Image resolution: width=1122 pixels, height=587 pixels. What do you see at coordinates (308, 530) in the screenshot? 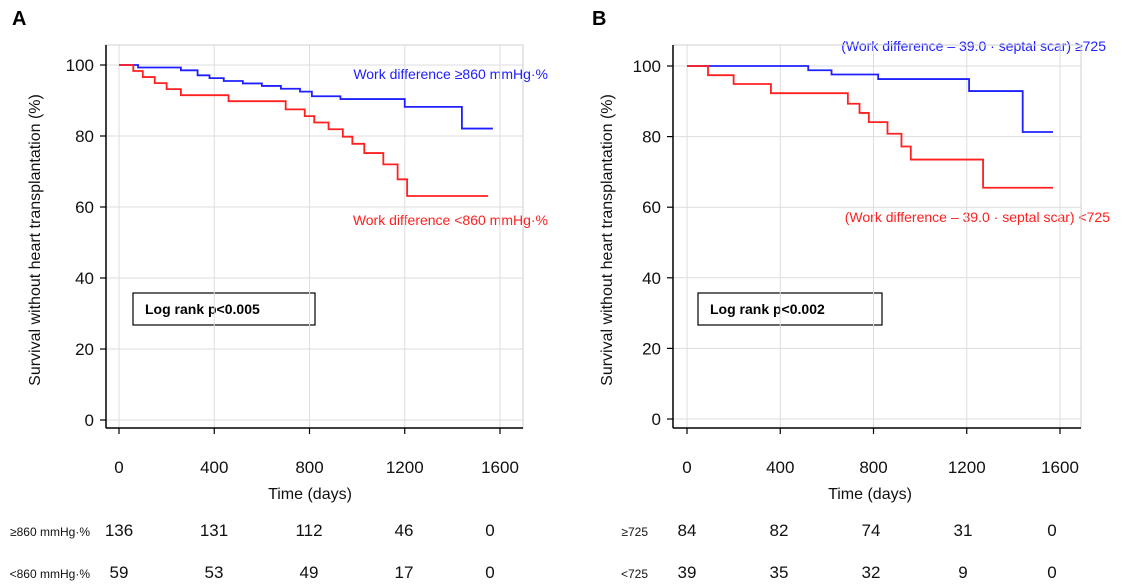
I see `panel-a-risk-value: 112` at bounding box center [308, 530].